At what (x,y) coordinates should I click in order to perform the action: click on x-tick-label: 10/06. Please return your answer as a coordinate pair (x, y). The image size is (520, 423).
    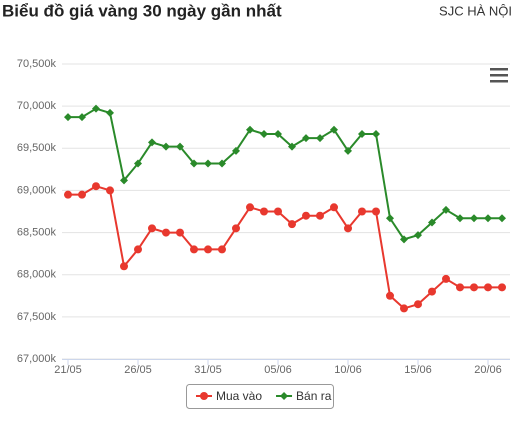
    Looking at the image, I should click on (348, 370).